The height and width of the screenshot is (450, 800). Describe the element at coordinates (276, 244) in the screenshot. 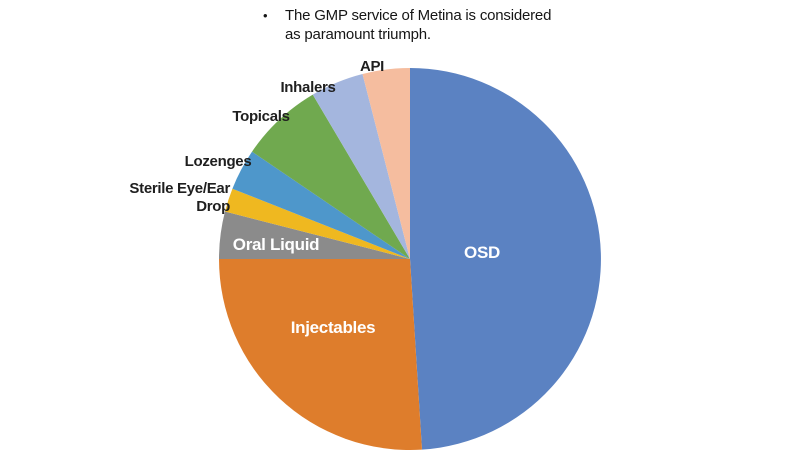

I see `pie-label-oral-liquid: Oral Liquid` at that location.